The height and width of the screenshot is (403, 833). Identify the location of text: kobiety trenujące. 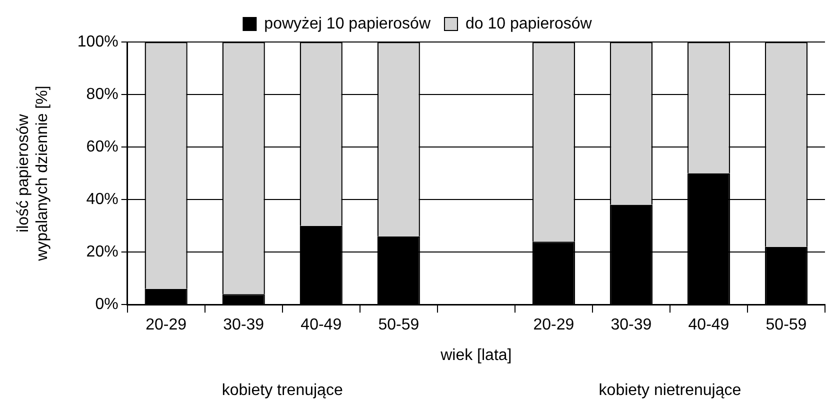
(282, 390).